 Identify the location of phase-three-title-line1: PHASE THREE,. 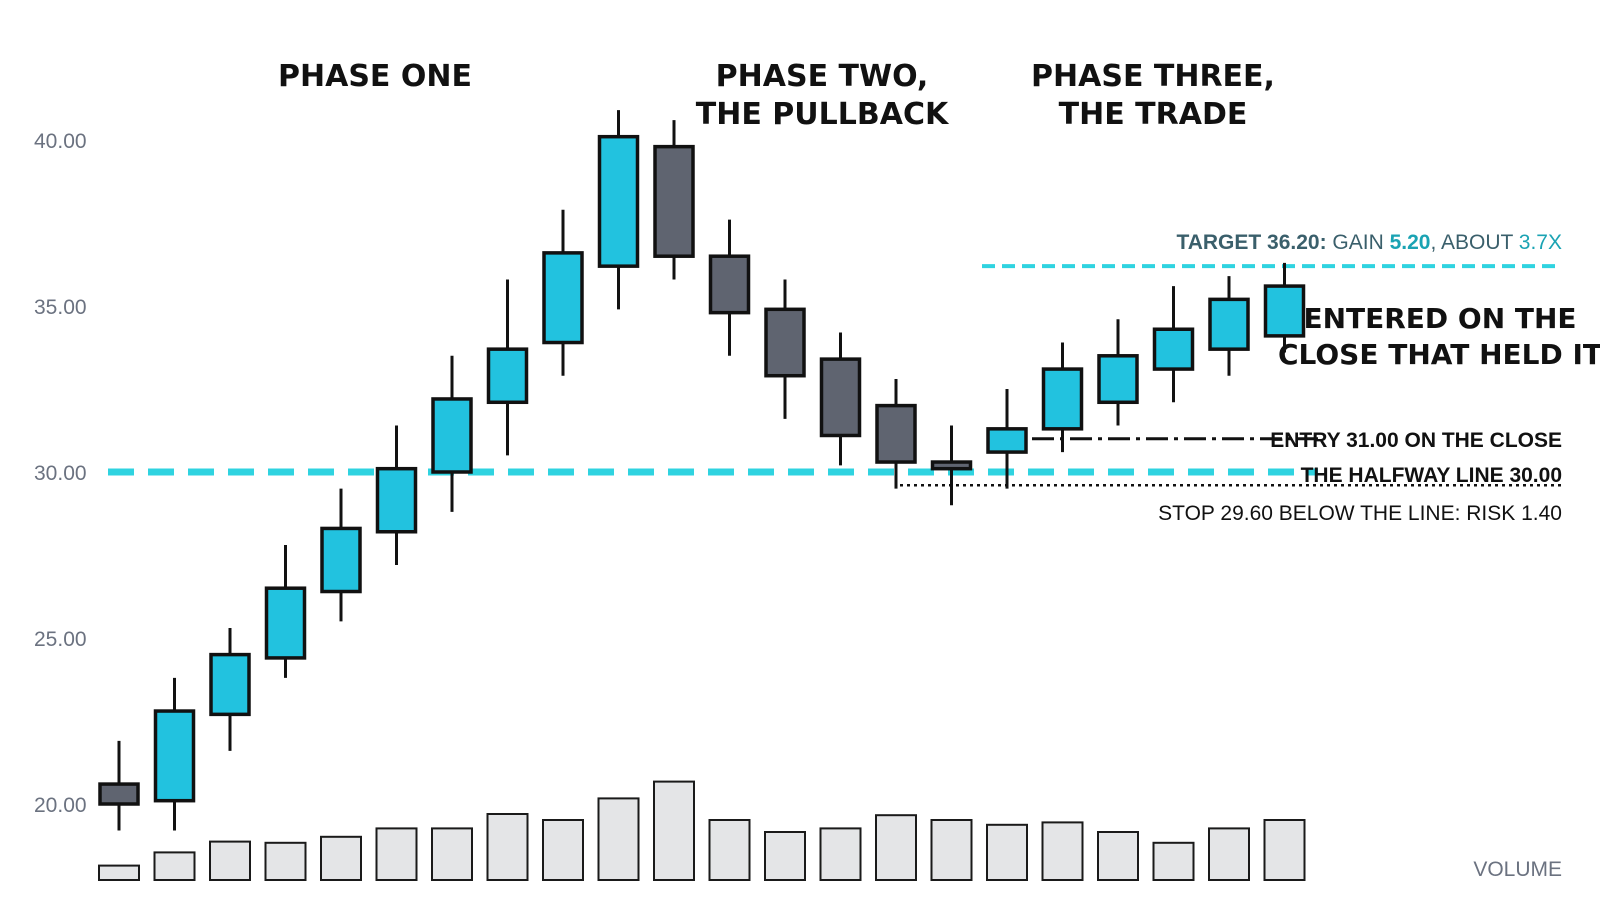
(1153, 76).